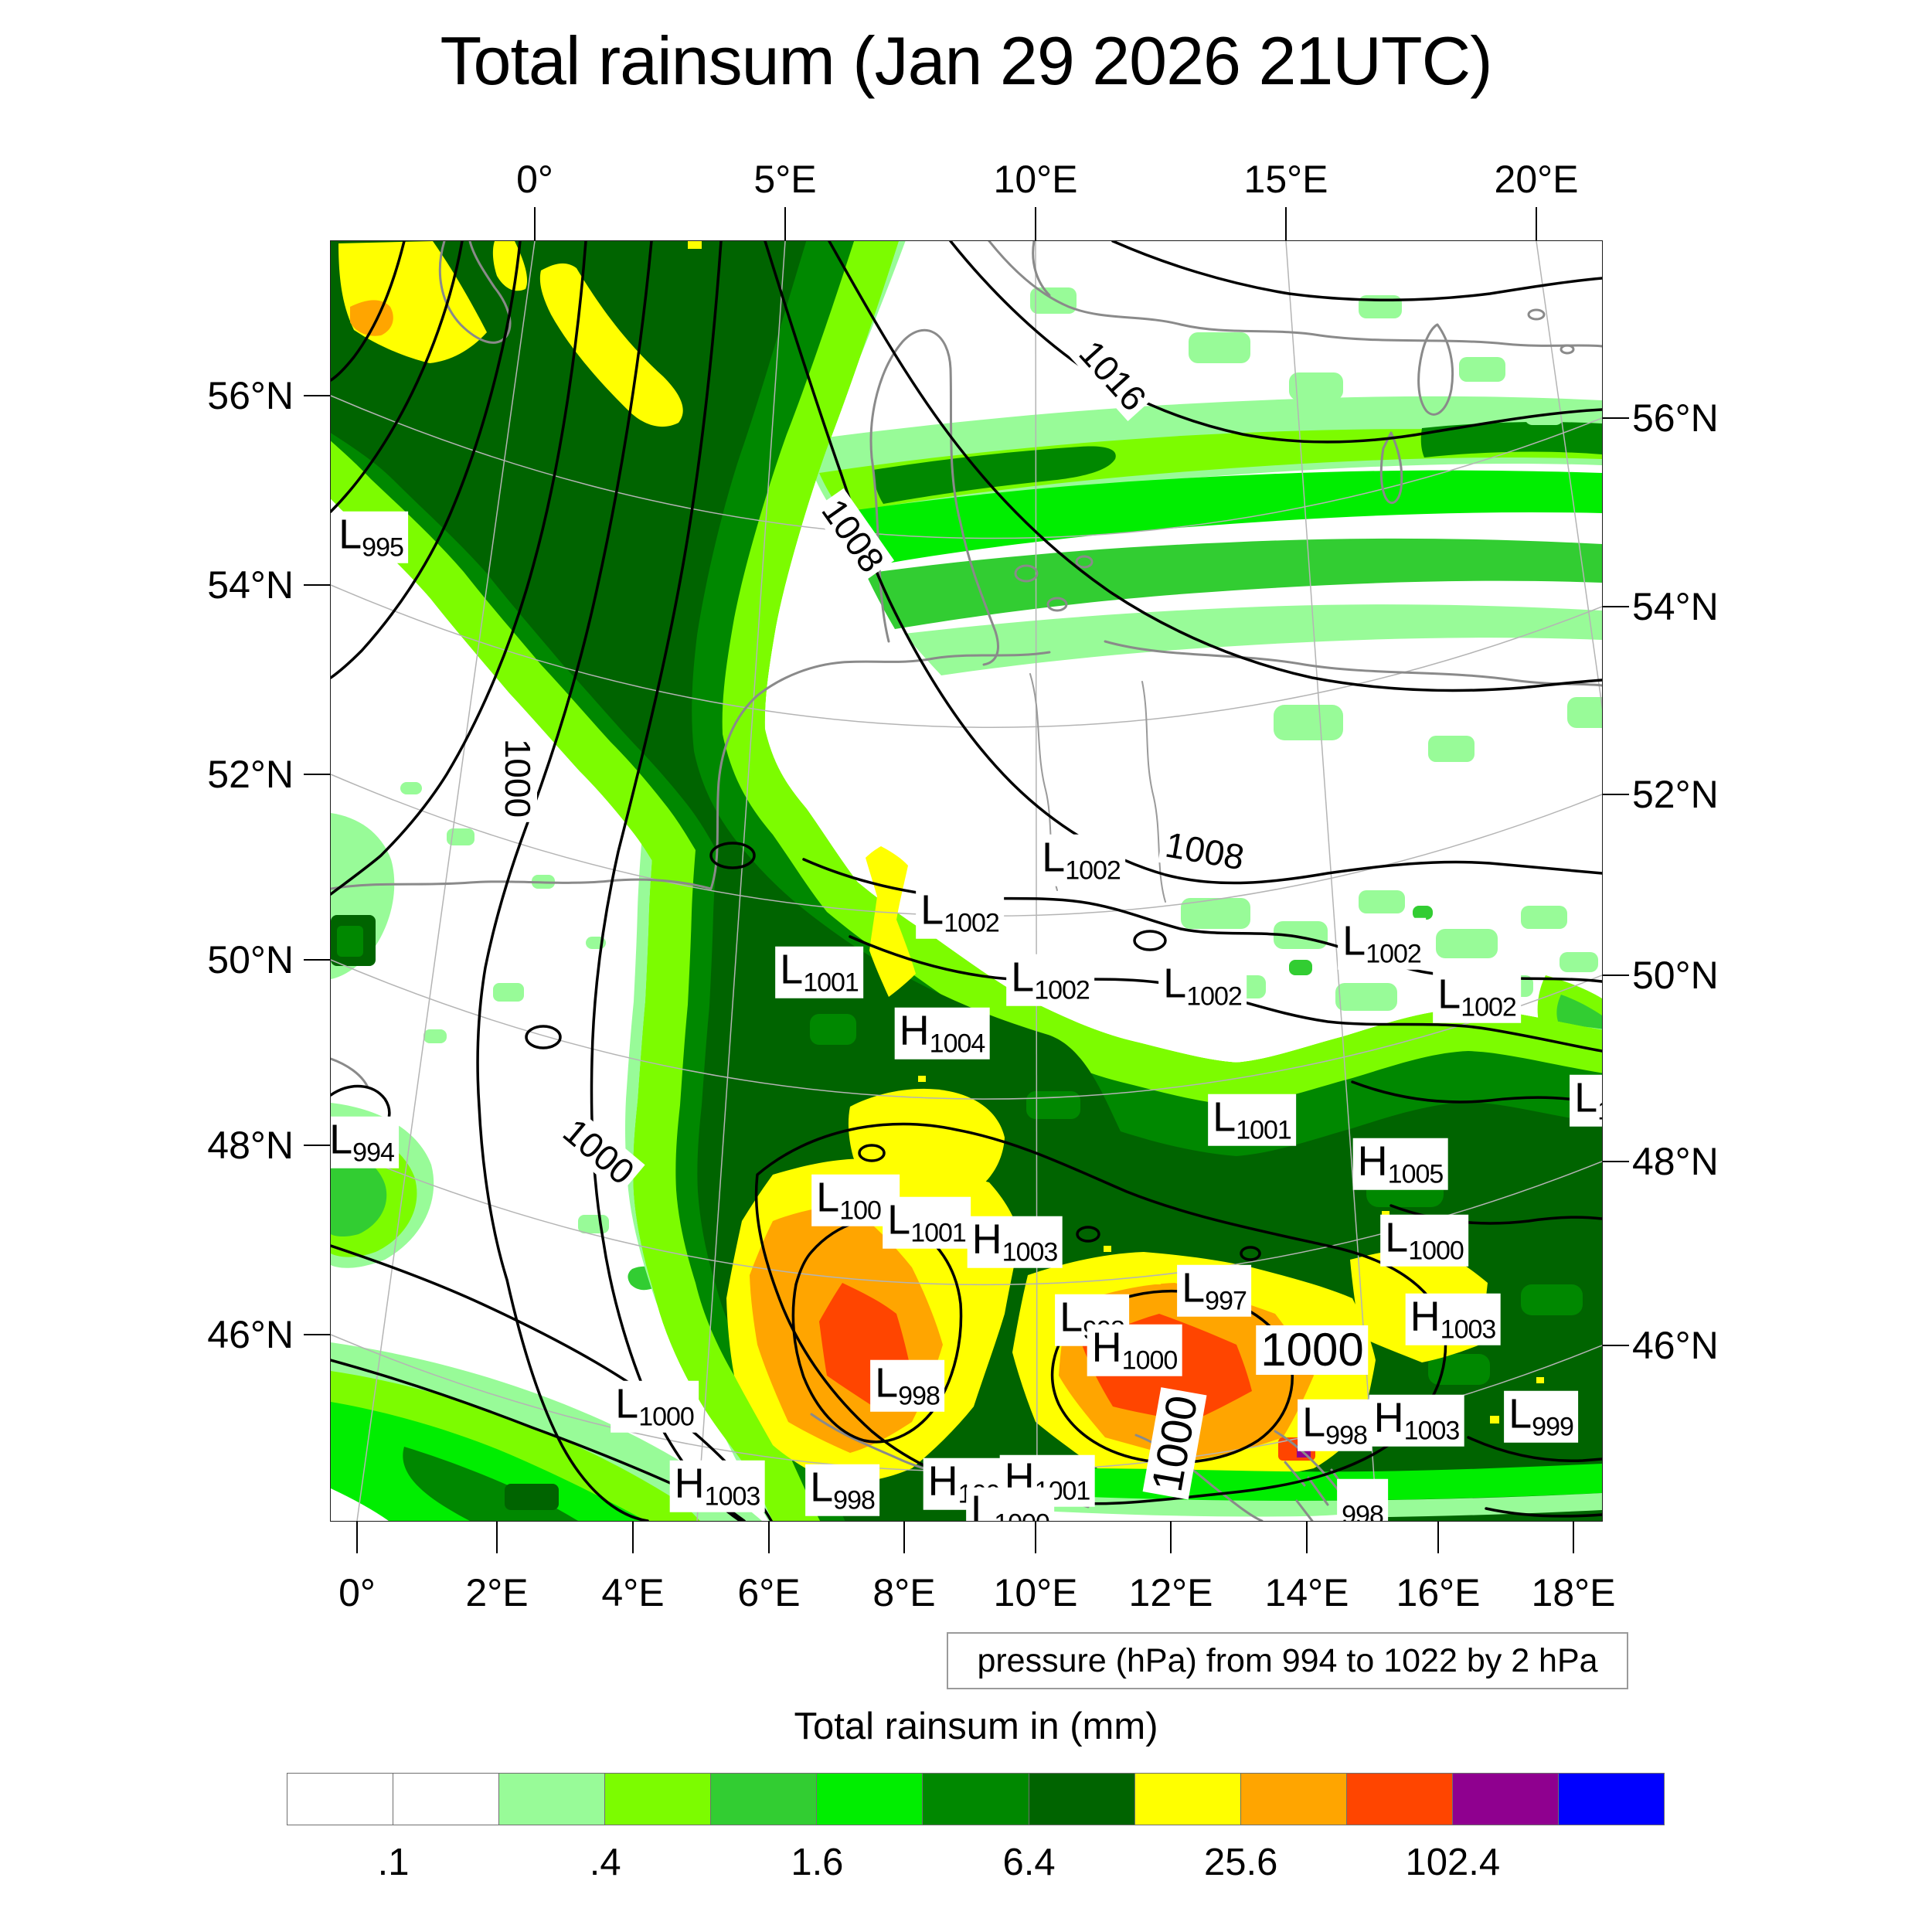  I want to click on plot-title: Total rainsum (Jan 29 2026 21UTC), so click(967, 61).